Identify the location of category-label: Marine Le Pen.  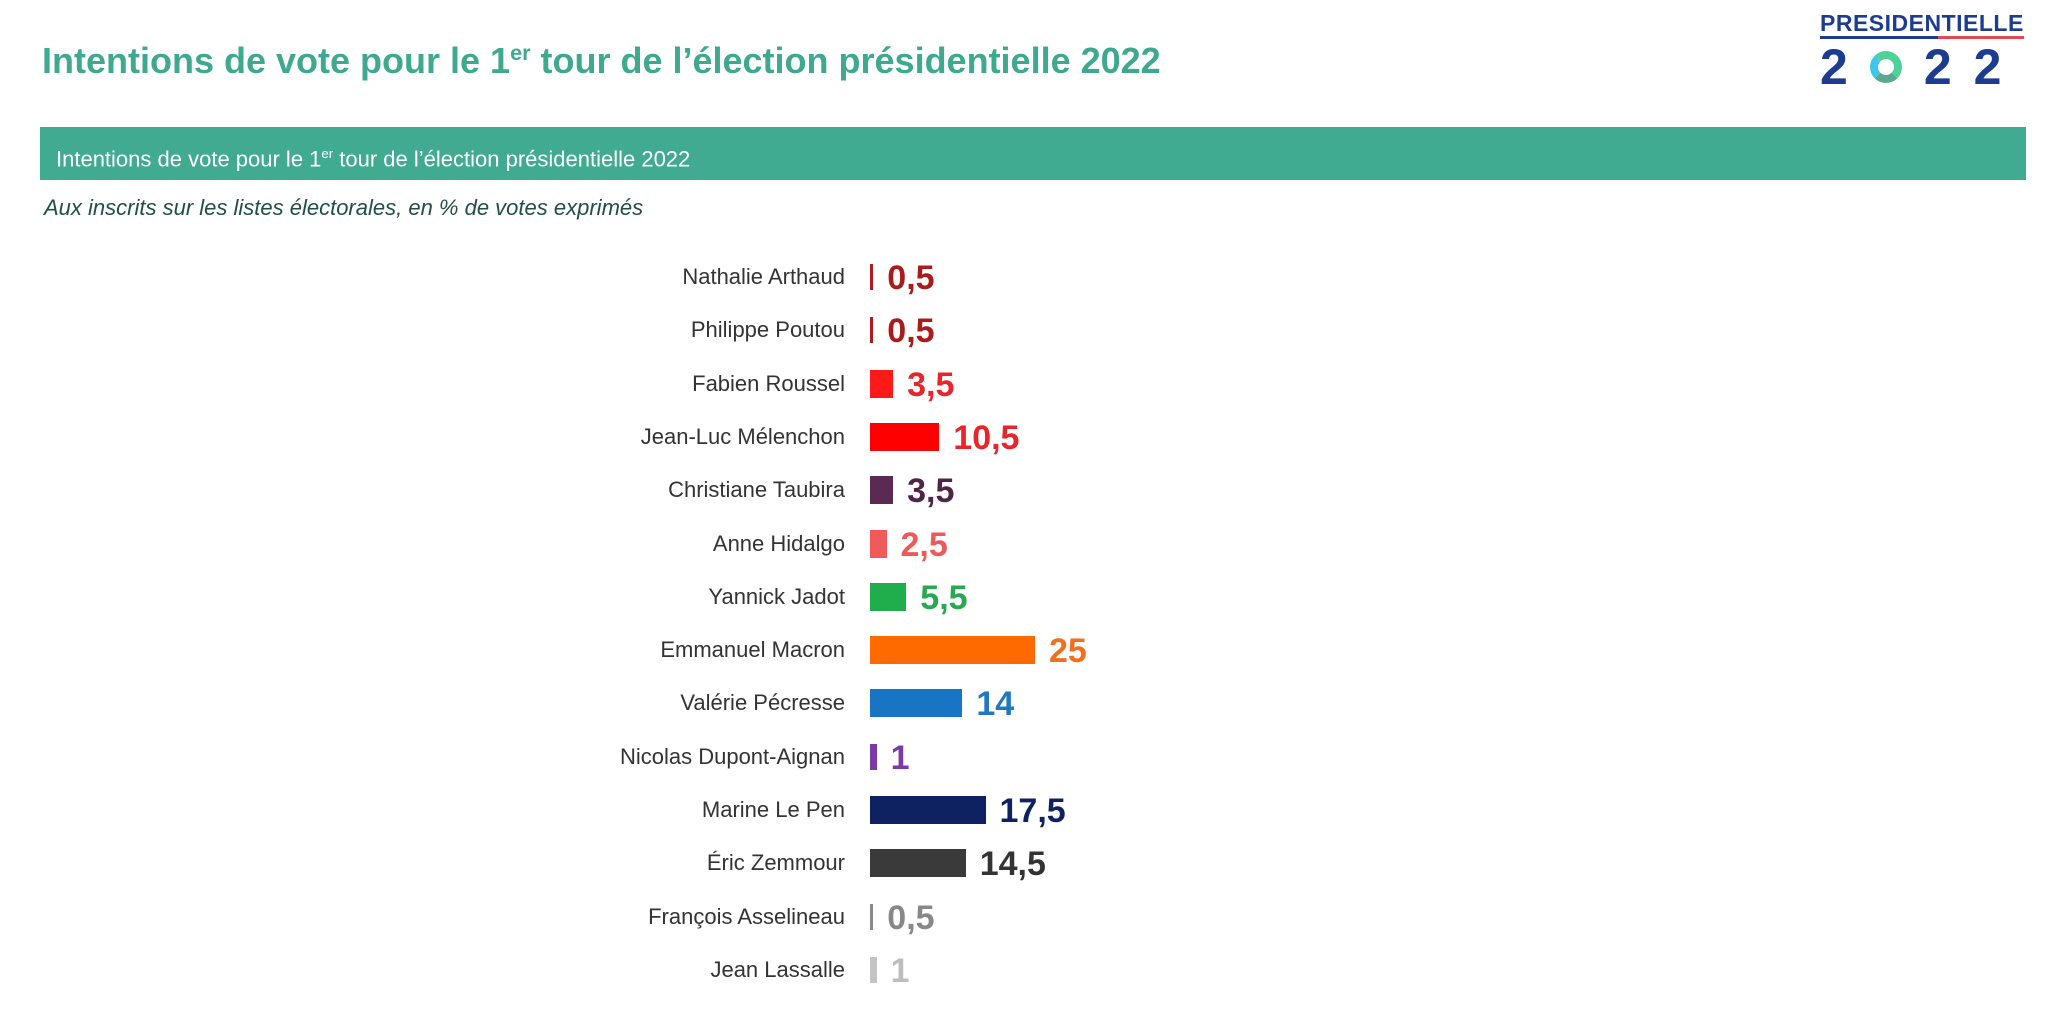
(773, 809).